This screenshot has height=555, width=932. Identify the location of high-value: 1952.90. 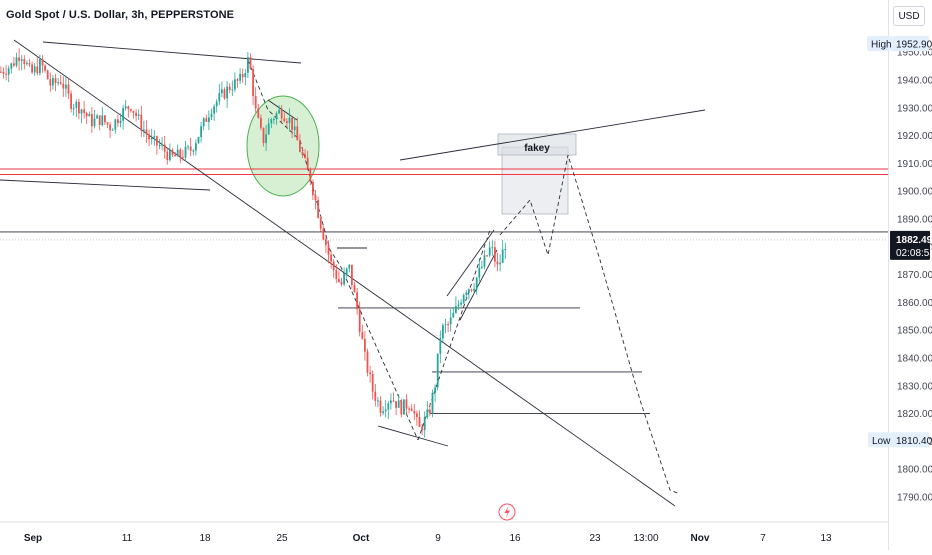
(914, 45).